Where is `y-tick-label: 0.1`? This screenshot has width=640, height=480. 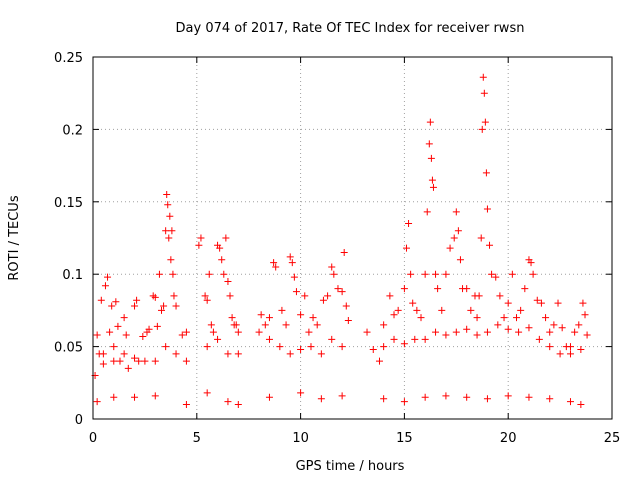
y-tick-label: 0.1 is located at coordinates (72, 275).